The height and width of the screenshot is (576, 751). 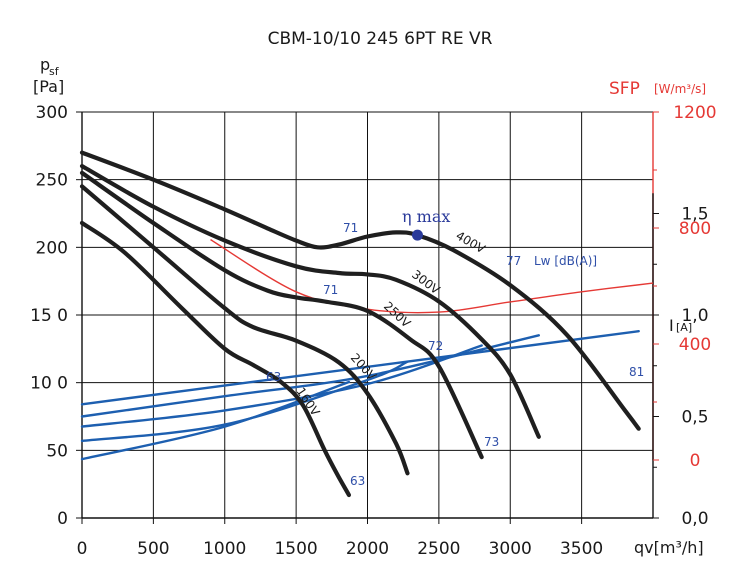 I want to click on y-left-label-sub: sf, so click(x=54, y=71).